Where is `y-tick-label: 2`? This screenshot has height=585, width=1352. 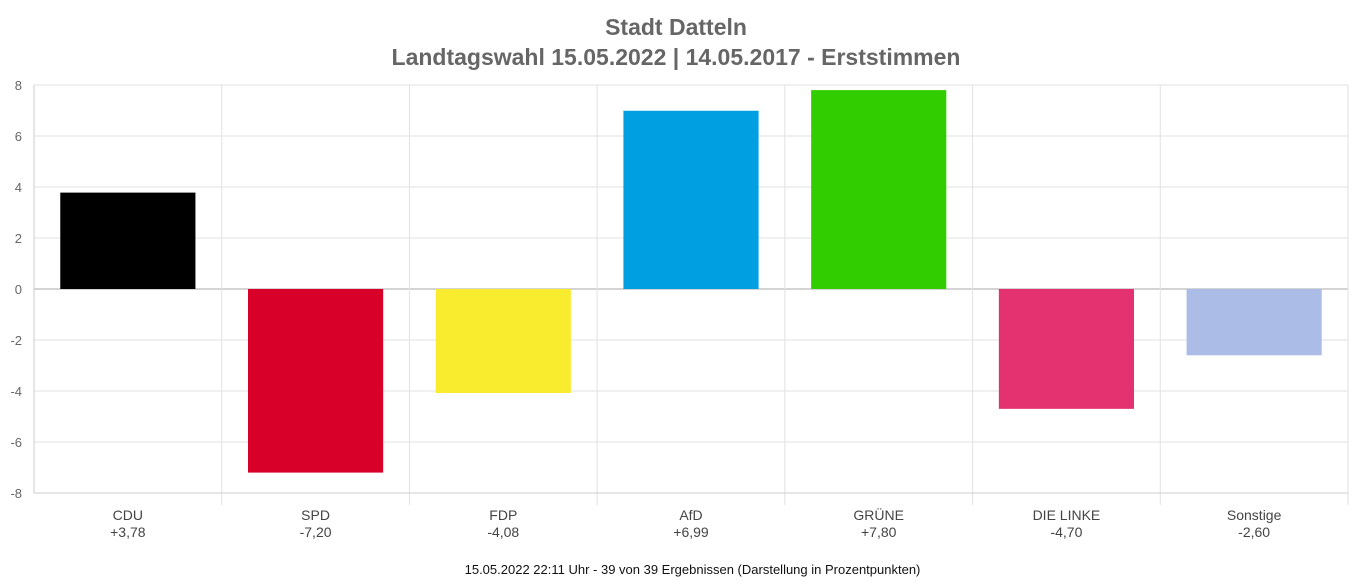 y-tick-label: 2 is located at coordinates (18, 238).